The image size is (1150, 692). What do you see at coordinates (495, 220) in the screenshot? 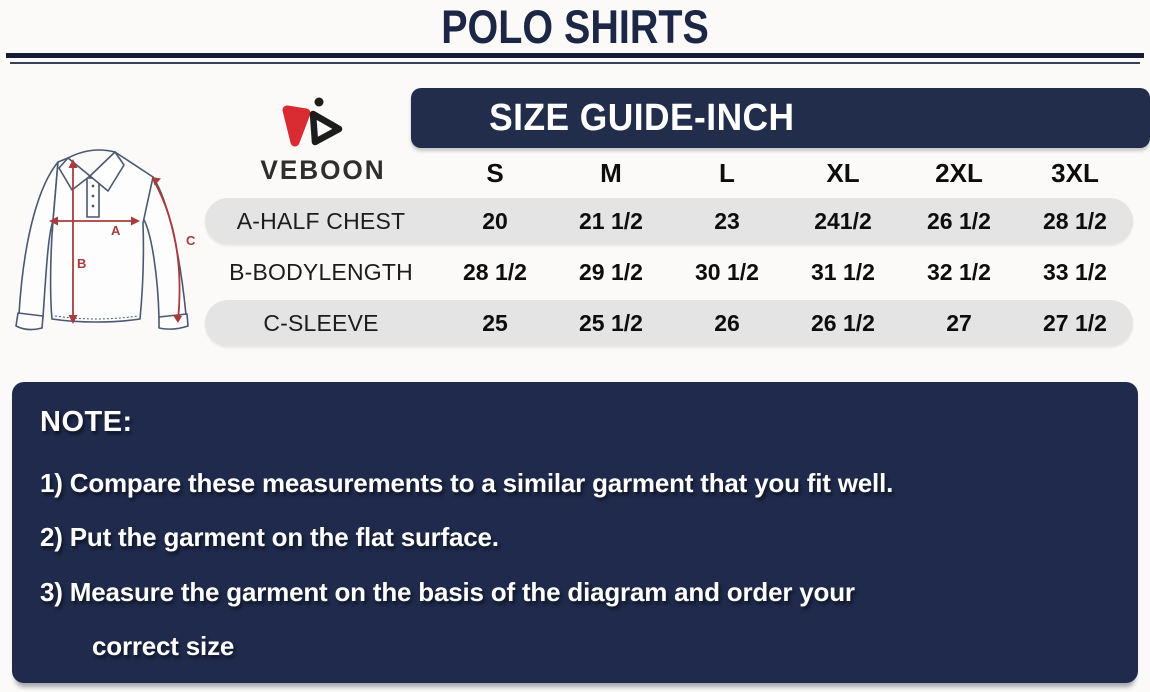
I see `cell-value: 20` at bounding box center [495, 220].